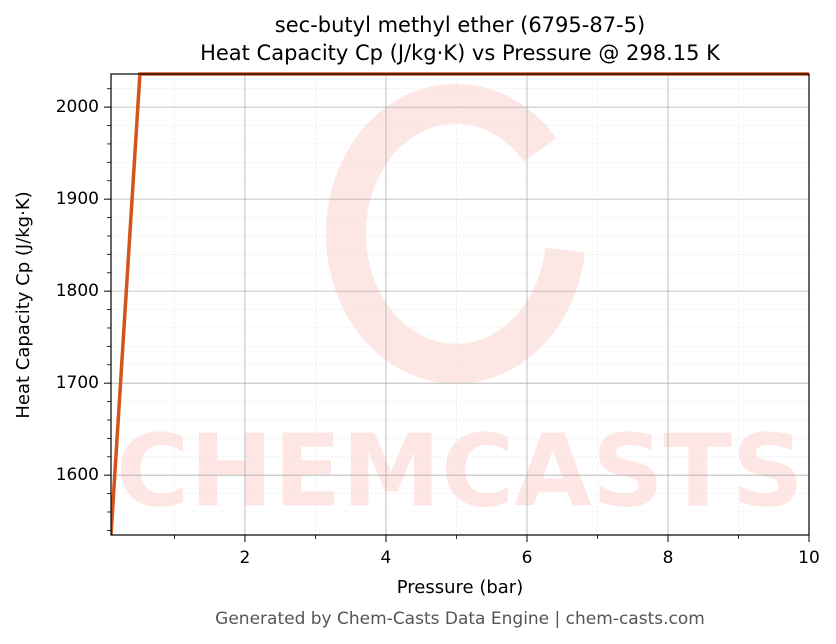 This screenshot has width=836, height=644. What do you see at coordinates (460, 470) in the screenshot?
I see `watermark-text: CHEMCASTS` at bounding box center [460, 470].